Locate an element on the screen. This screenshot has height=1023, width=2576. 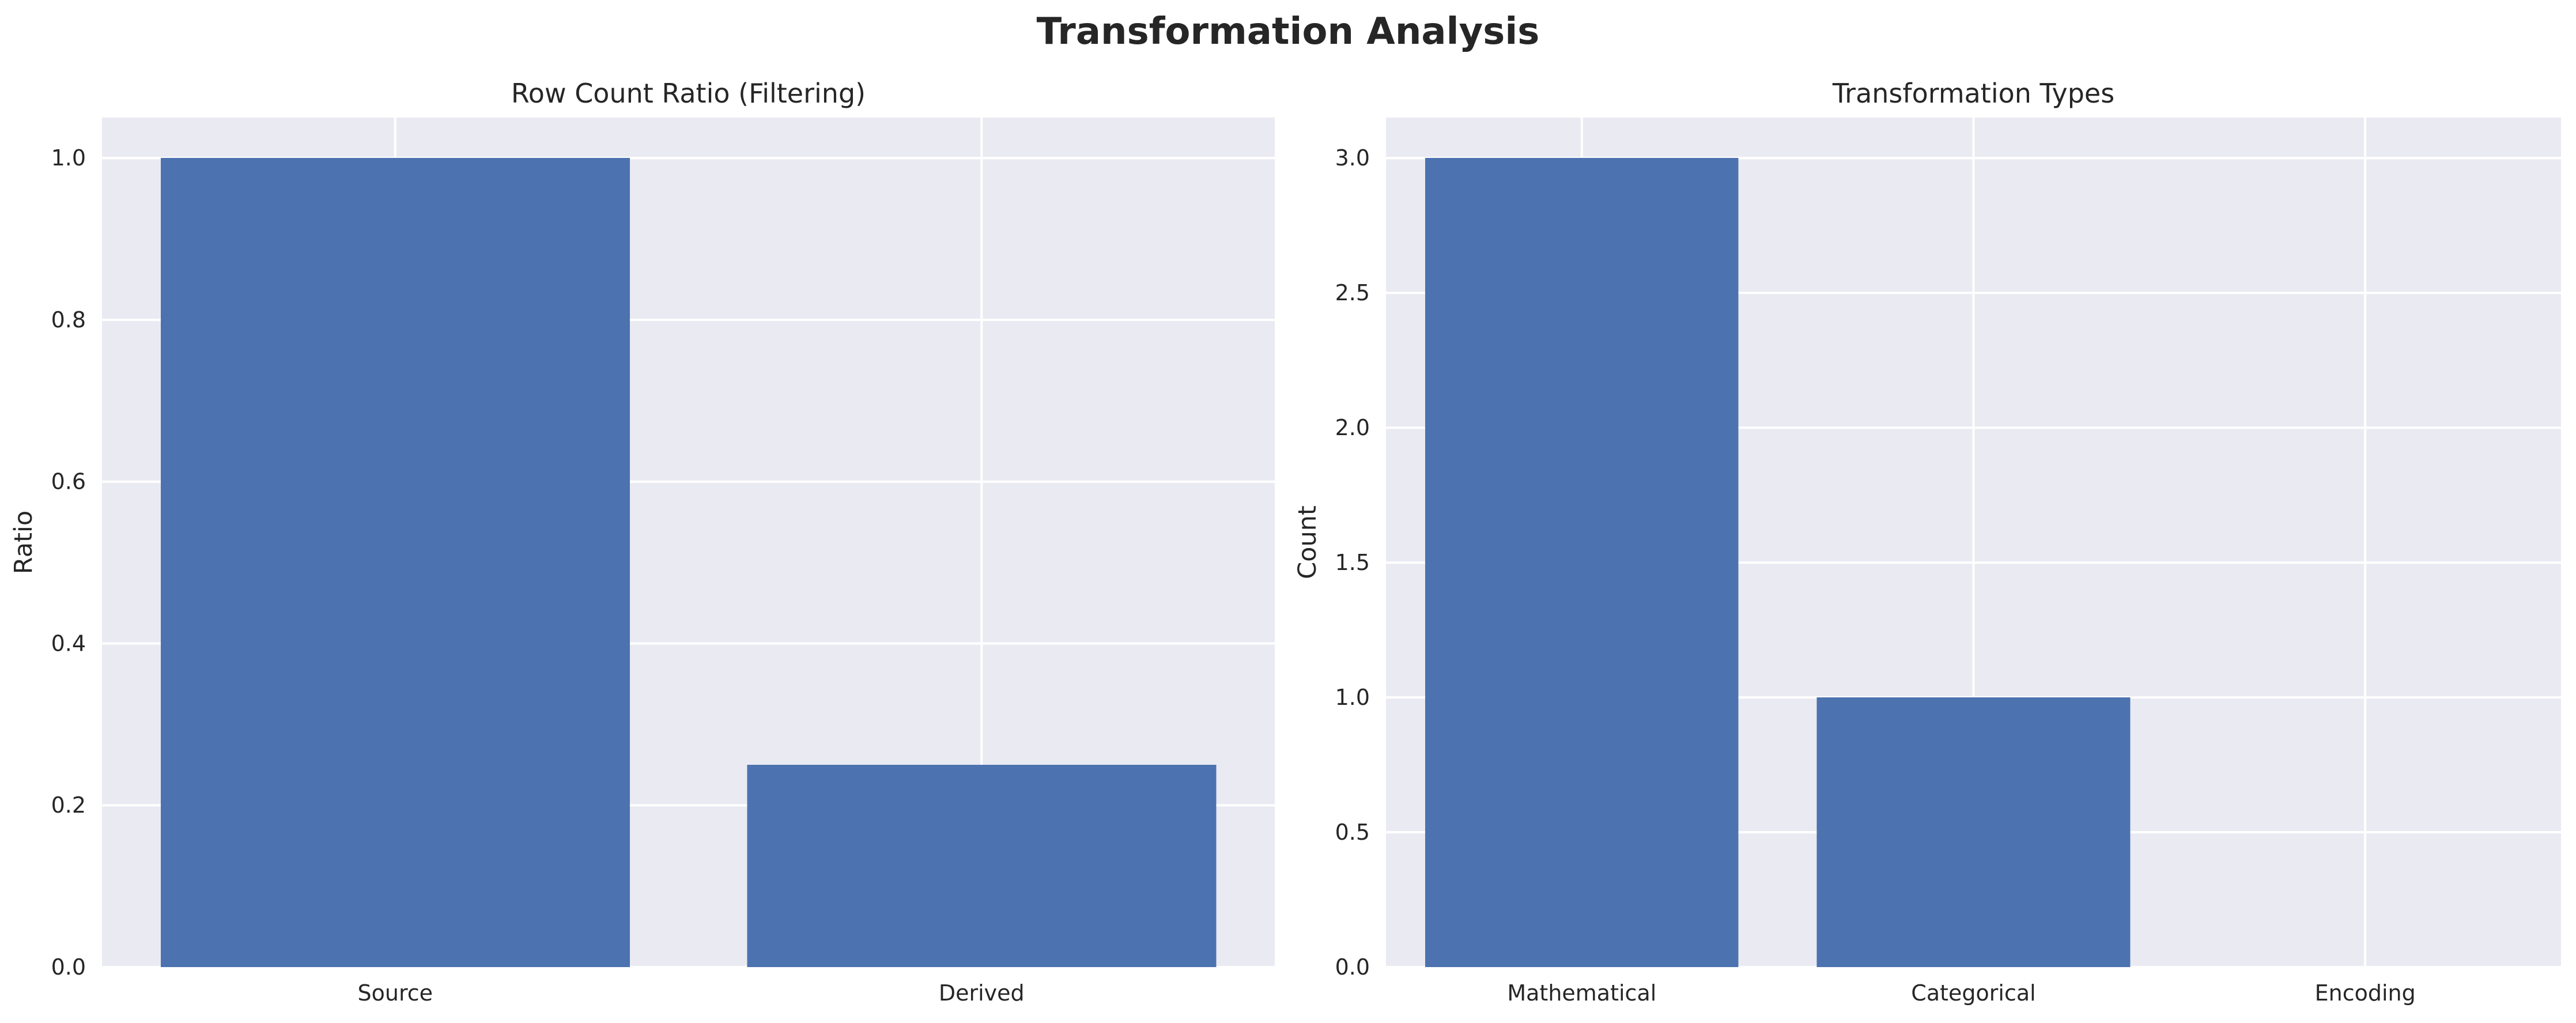
y-tick-label: 2.0 is located at coordinates (1352, 428).